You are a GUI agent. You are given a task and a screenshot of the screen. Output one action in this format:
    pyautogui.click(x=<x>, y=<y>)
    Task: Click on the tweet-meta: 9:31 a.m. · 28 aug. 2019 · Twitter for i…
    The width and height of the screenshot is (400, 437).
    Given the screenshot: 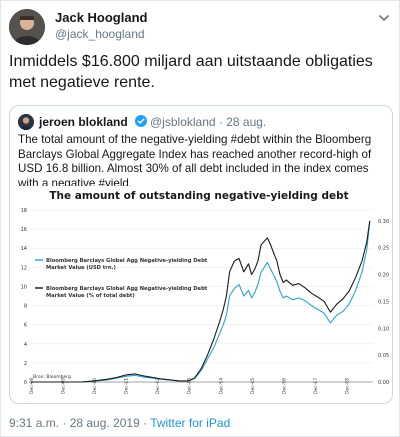 What is the action you would take?
    pyautogui.click(x=119, y=423)
    